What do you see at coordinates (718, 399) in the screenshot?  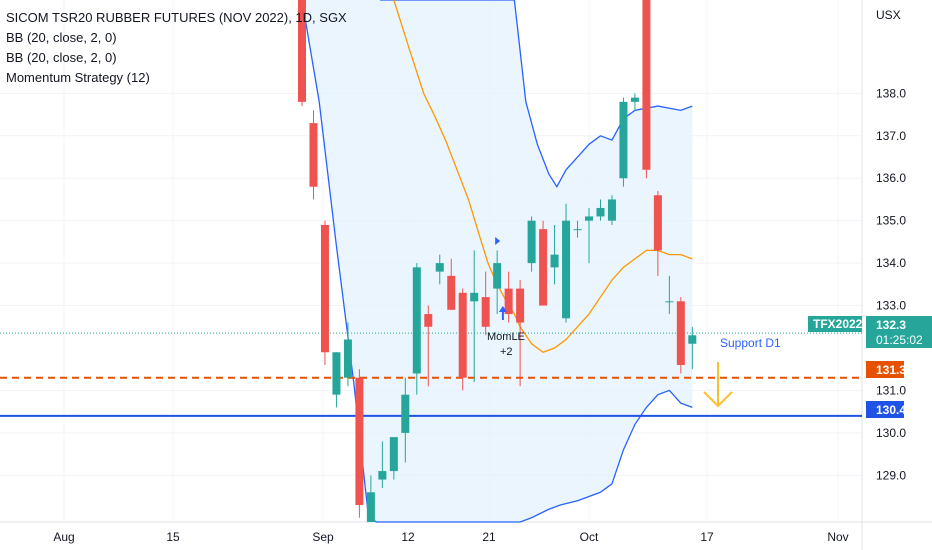 I see `support-arrow-down-icon` at bounding box center [718, 399].